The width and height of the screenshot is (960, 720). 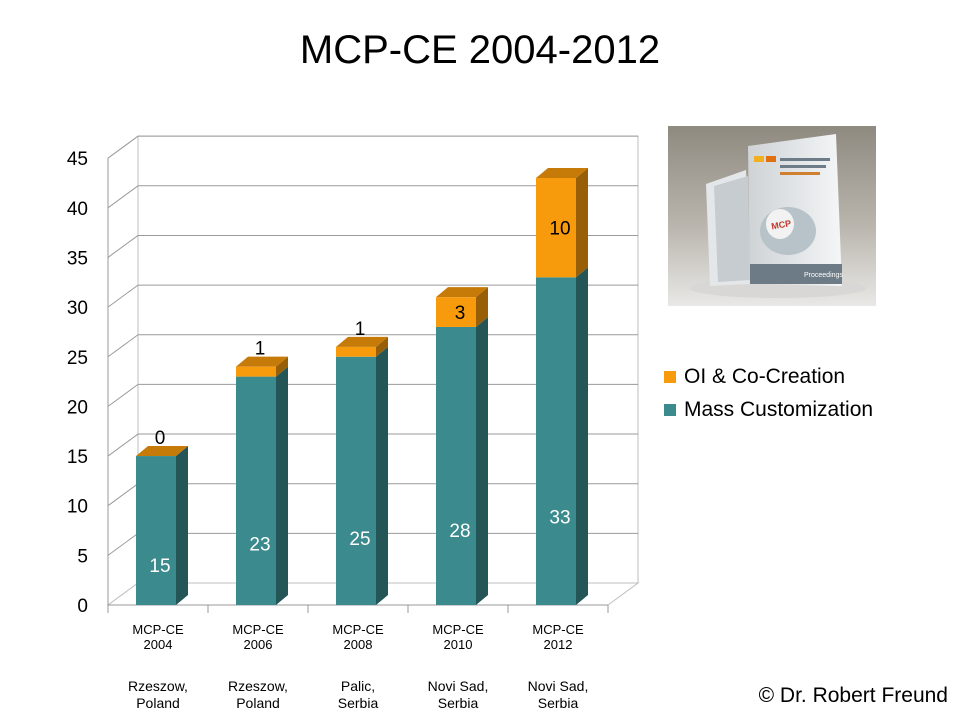 What do you see at coordinates (77, 457) in the screenshot?
I see `y-tick-label: 15` at bounding box center [77, 457].